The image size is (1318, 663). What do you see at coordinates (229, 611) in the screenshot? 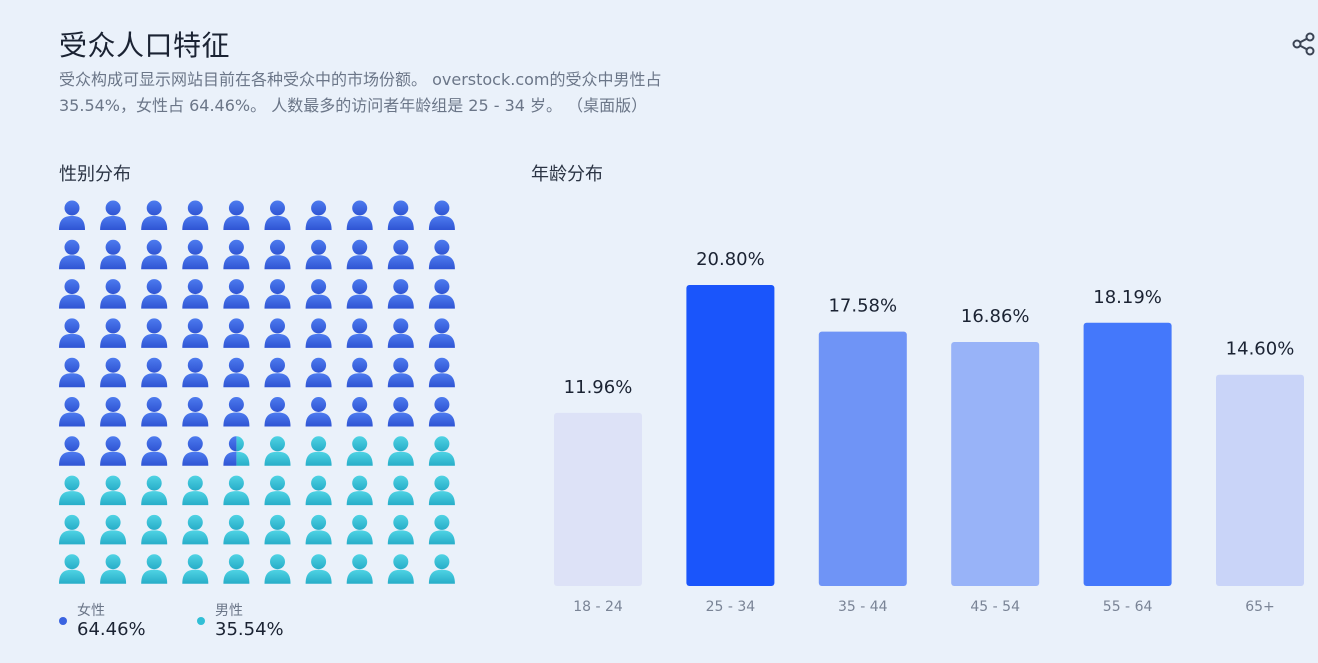
I see `male-legend-label: 男性` at bounding box center [229, 611].